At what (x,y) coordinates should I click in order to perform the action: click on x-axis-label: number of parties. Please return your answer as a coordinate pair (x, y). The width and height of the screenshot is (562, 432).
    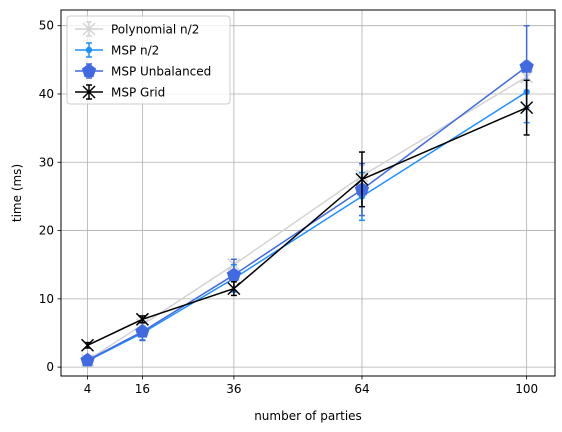
    Looking at the image, I should click on (308, 416).